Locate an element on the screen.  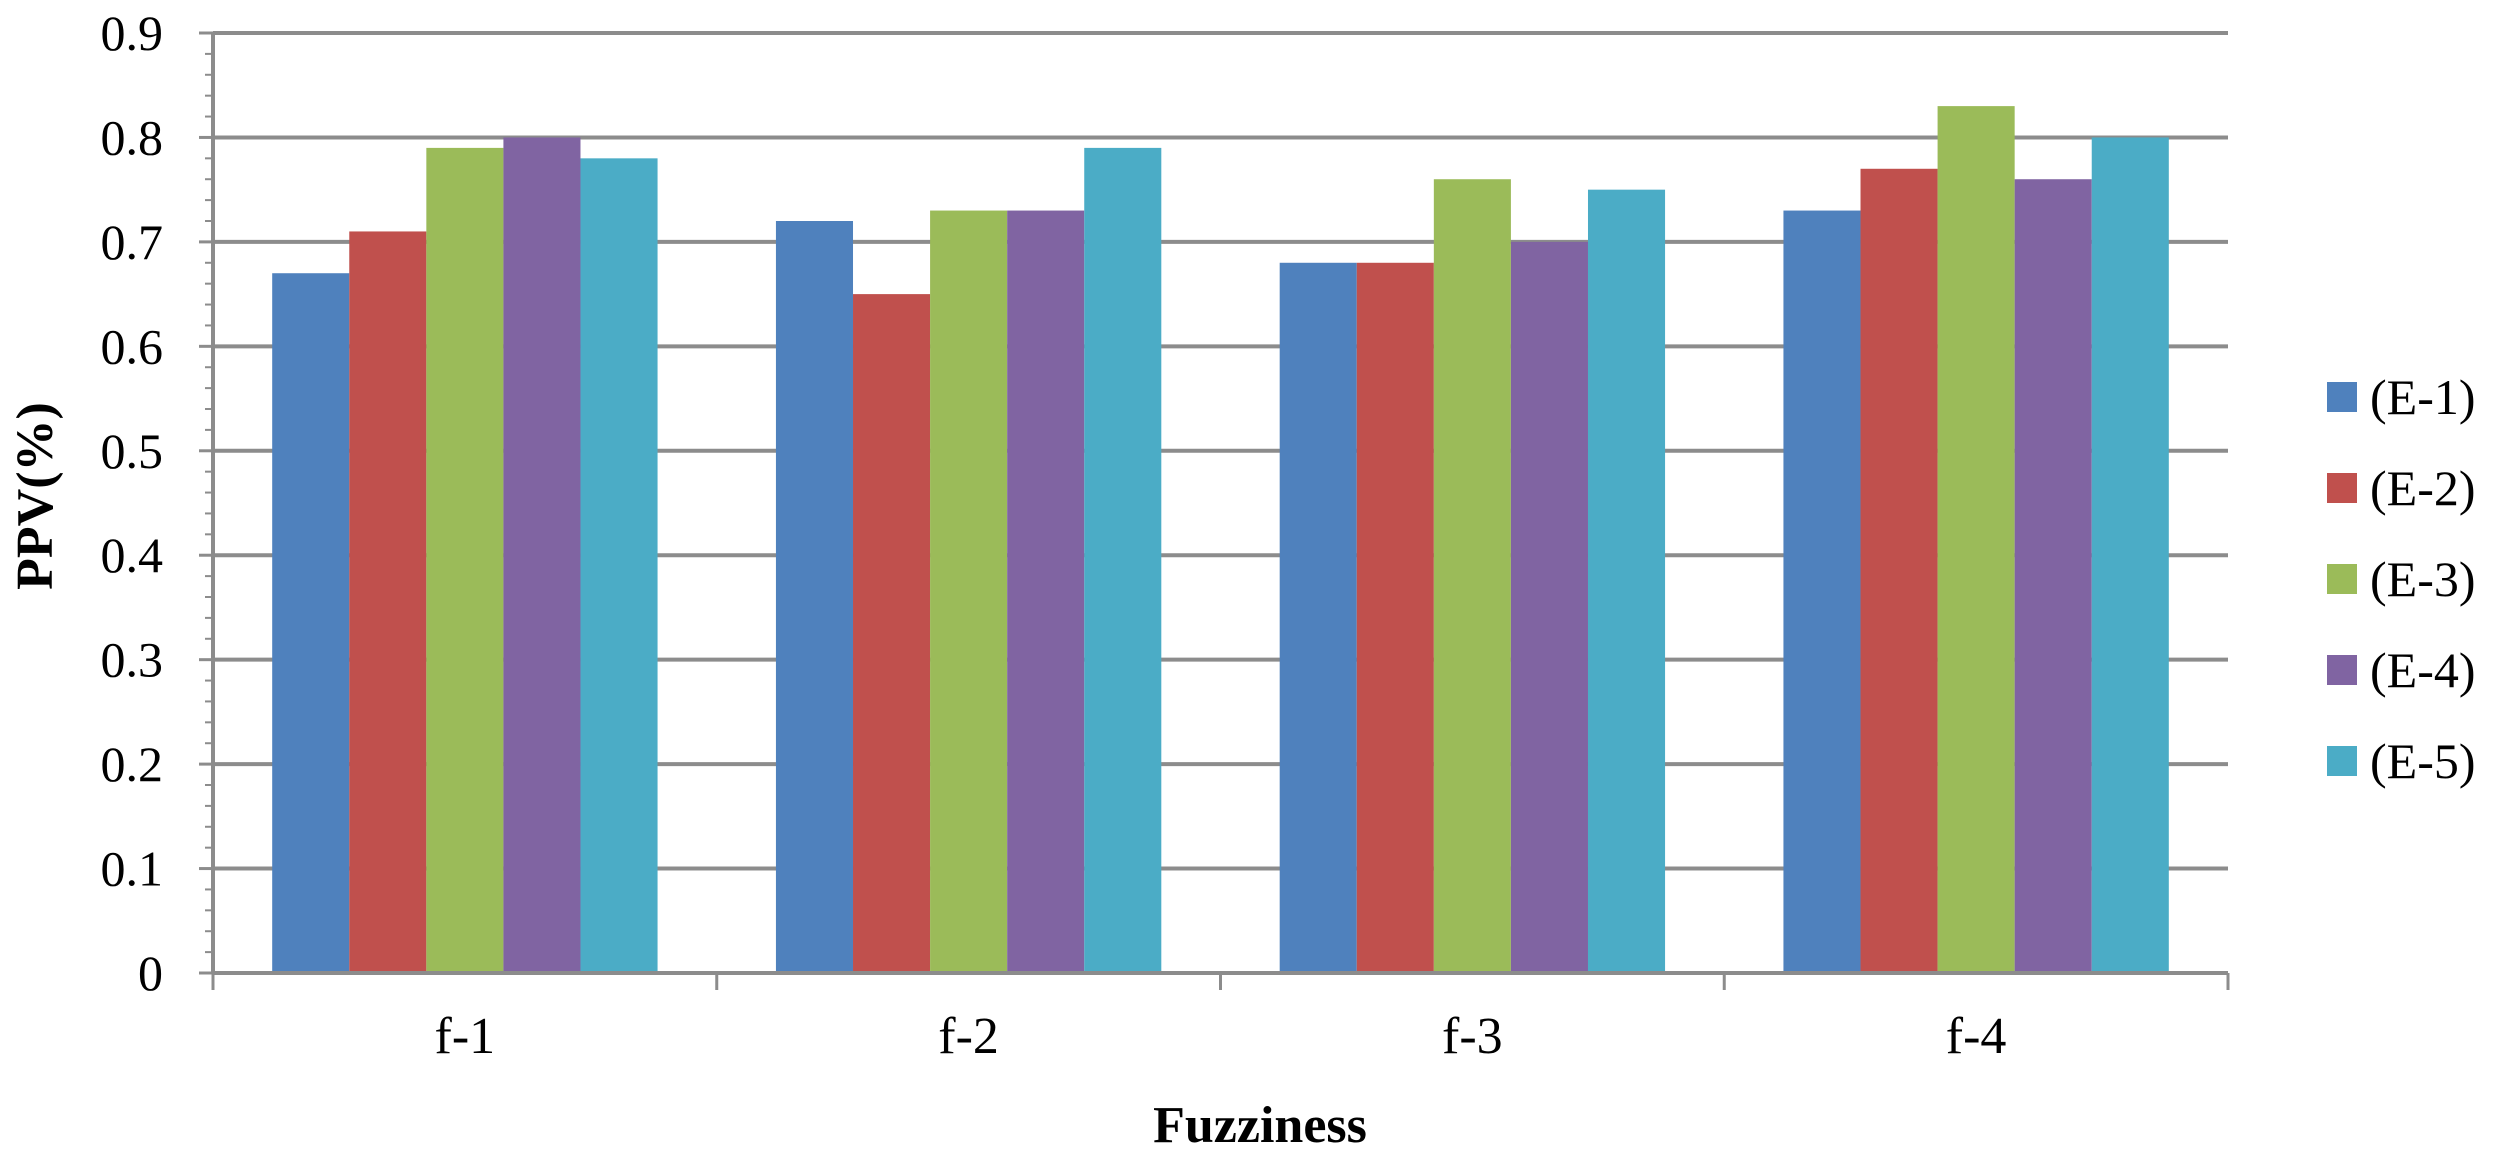
x-tick-label: f-1 is located at coordinates (465, 1036).